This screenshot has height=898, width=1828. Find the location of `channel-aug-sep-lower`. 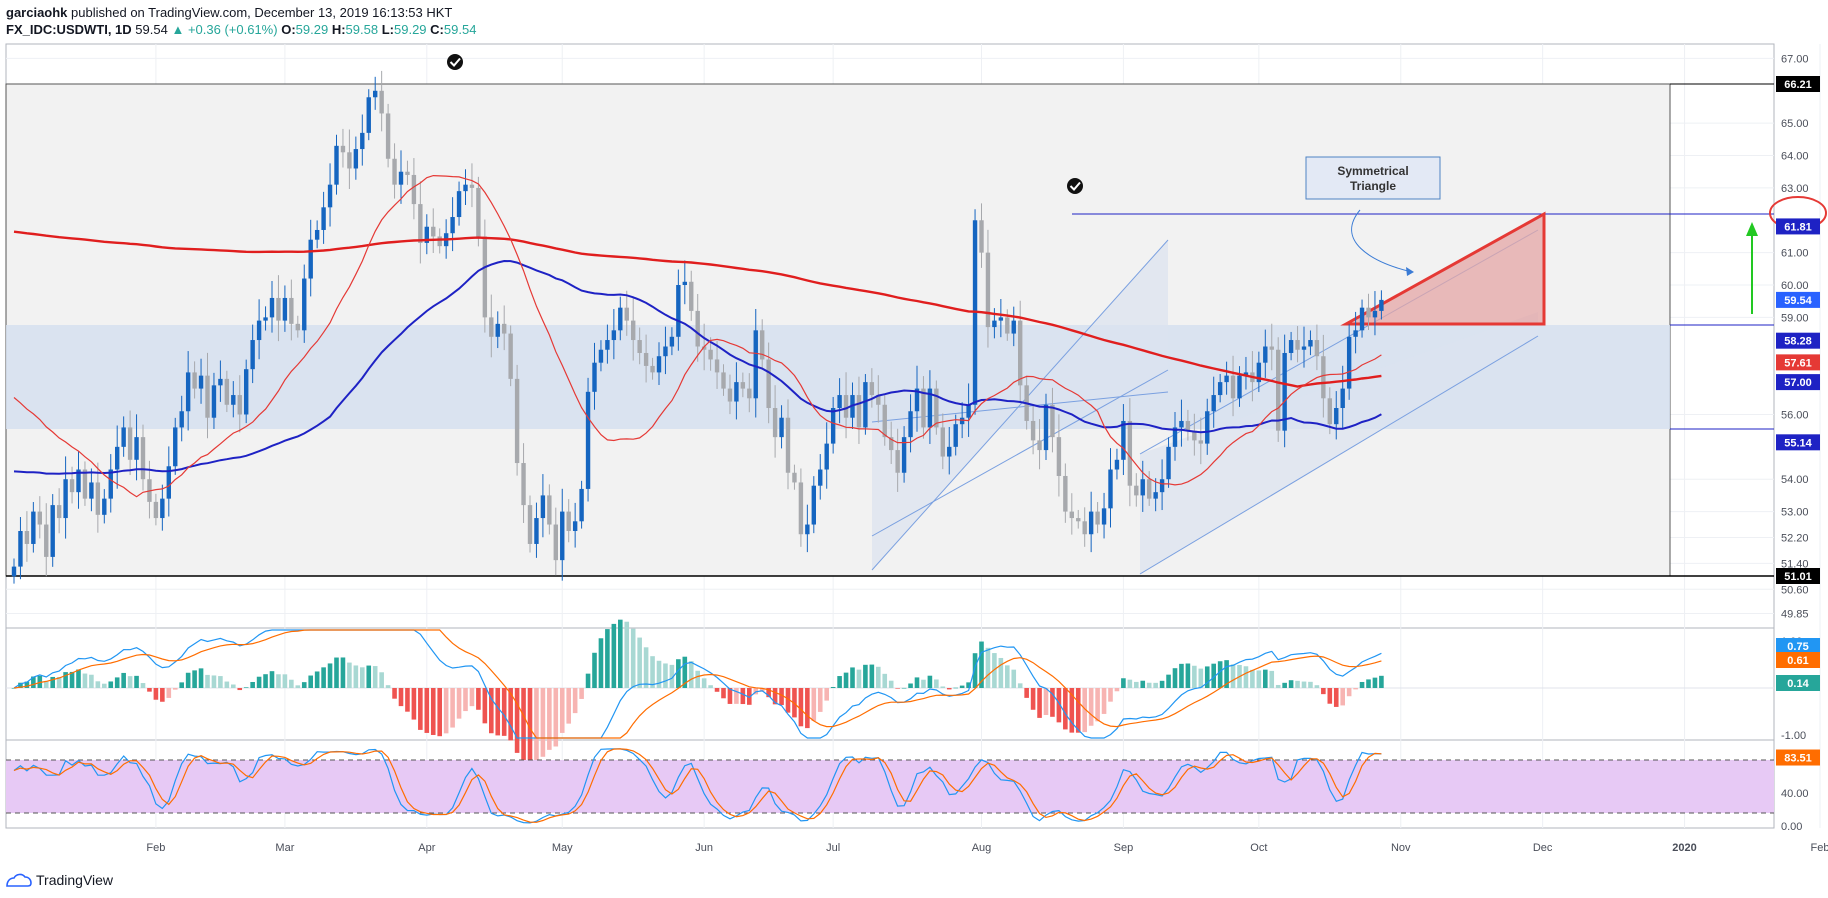

channel-aug-sep-lower is located at coordinates (1020, 453).